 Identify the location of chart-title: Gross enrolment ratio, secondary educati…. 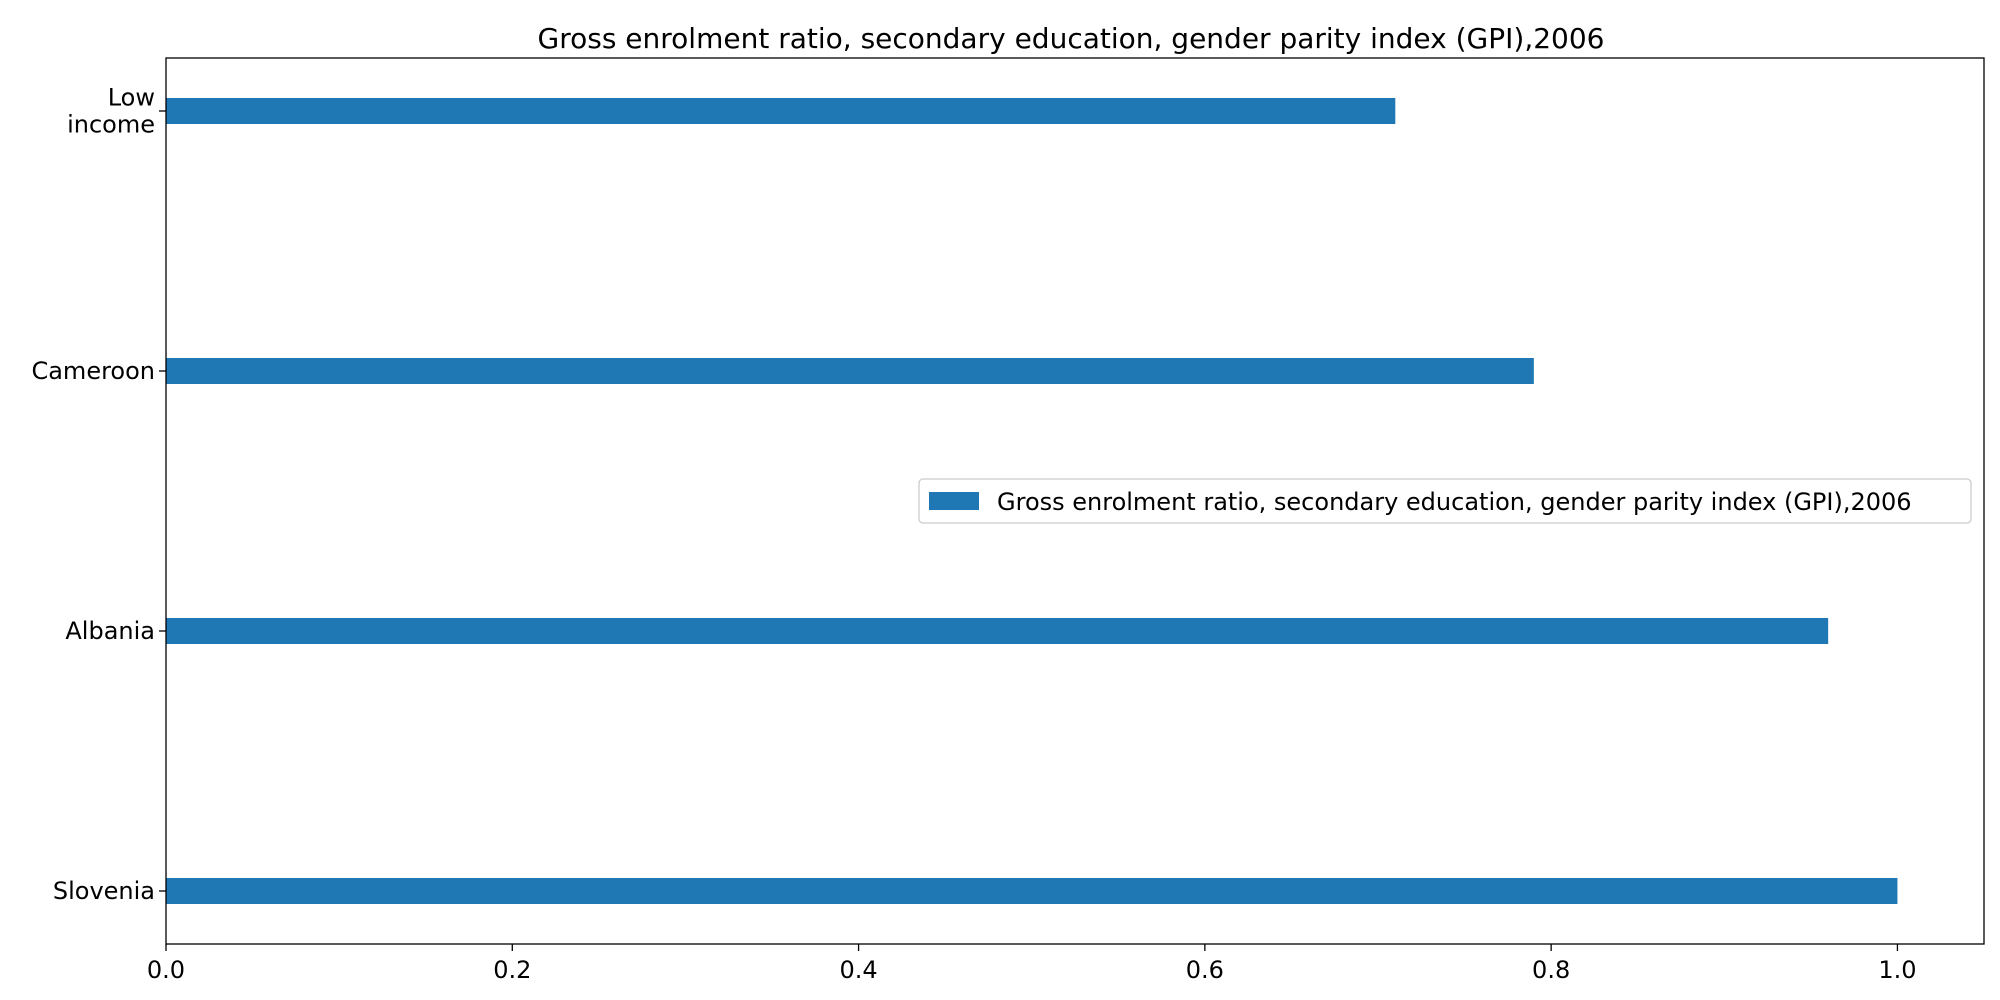
(1071, 38).